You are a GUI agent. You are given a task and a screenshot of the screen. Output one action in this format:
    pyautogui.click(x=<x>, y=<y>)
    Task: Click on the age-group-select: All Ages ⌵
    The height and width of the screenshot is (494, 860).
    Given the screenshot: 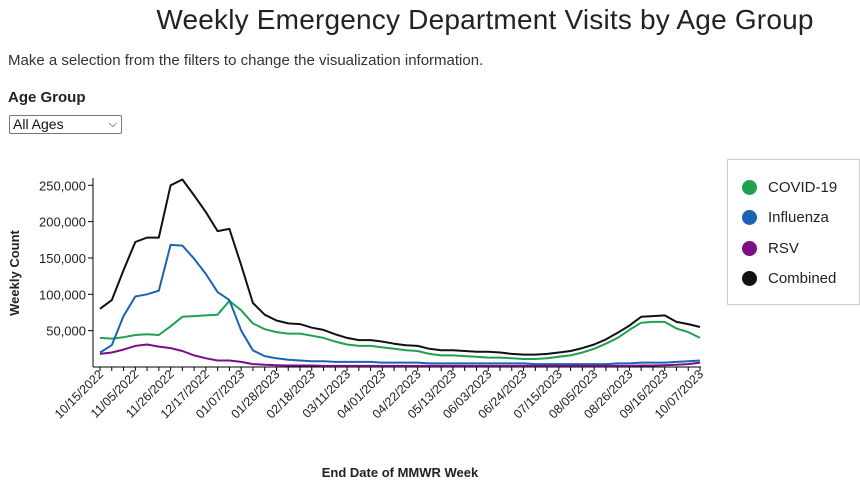 What is the action you would take?
    pyautogui.click(x=65, y=124)
    